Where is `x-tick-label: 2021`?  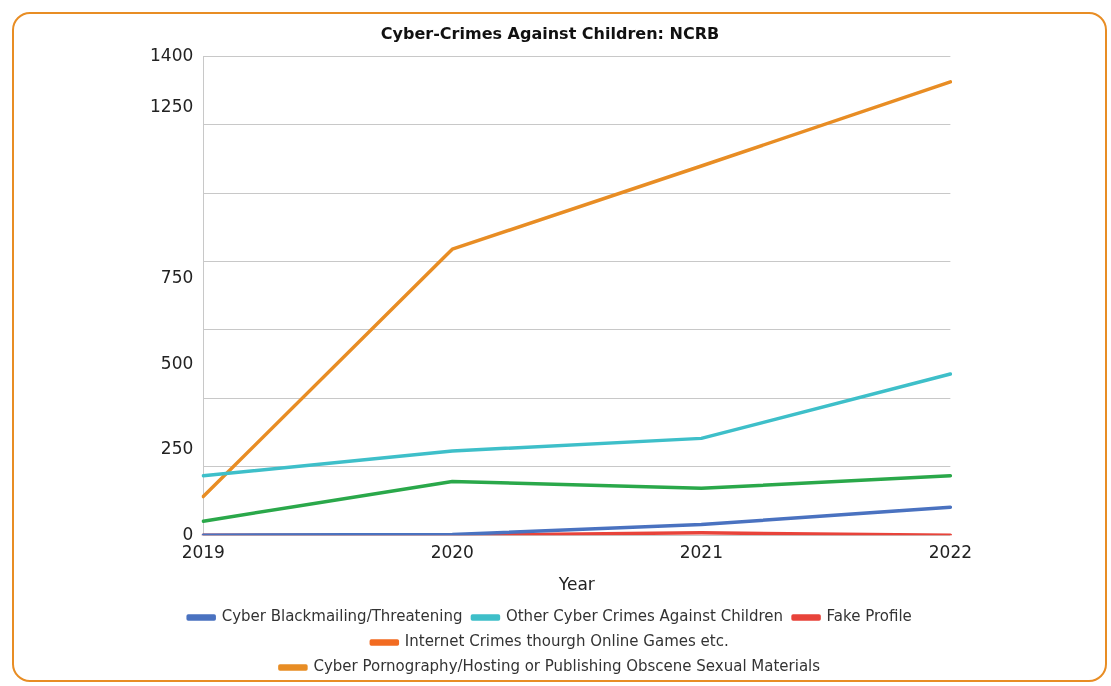
x-tick-label: 2021 is located at coordinates (701, 551).